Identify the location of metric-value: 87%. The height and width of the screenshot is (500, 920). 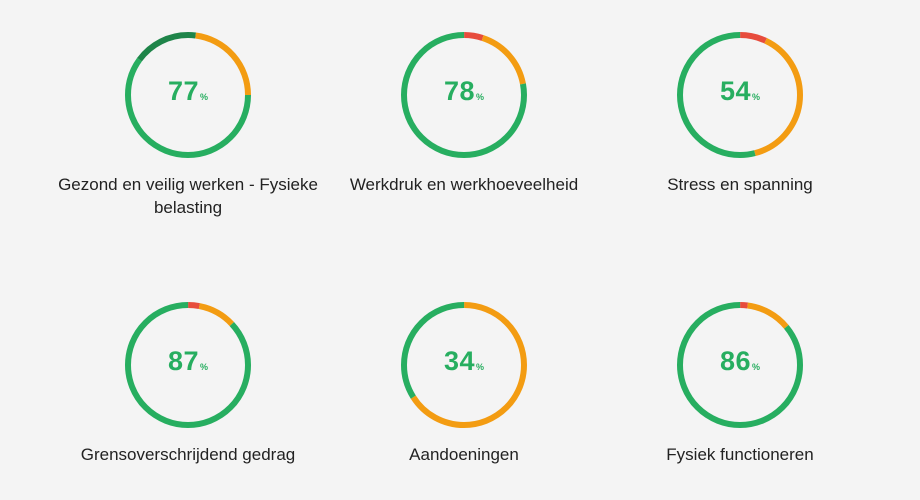
(188, 361).